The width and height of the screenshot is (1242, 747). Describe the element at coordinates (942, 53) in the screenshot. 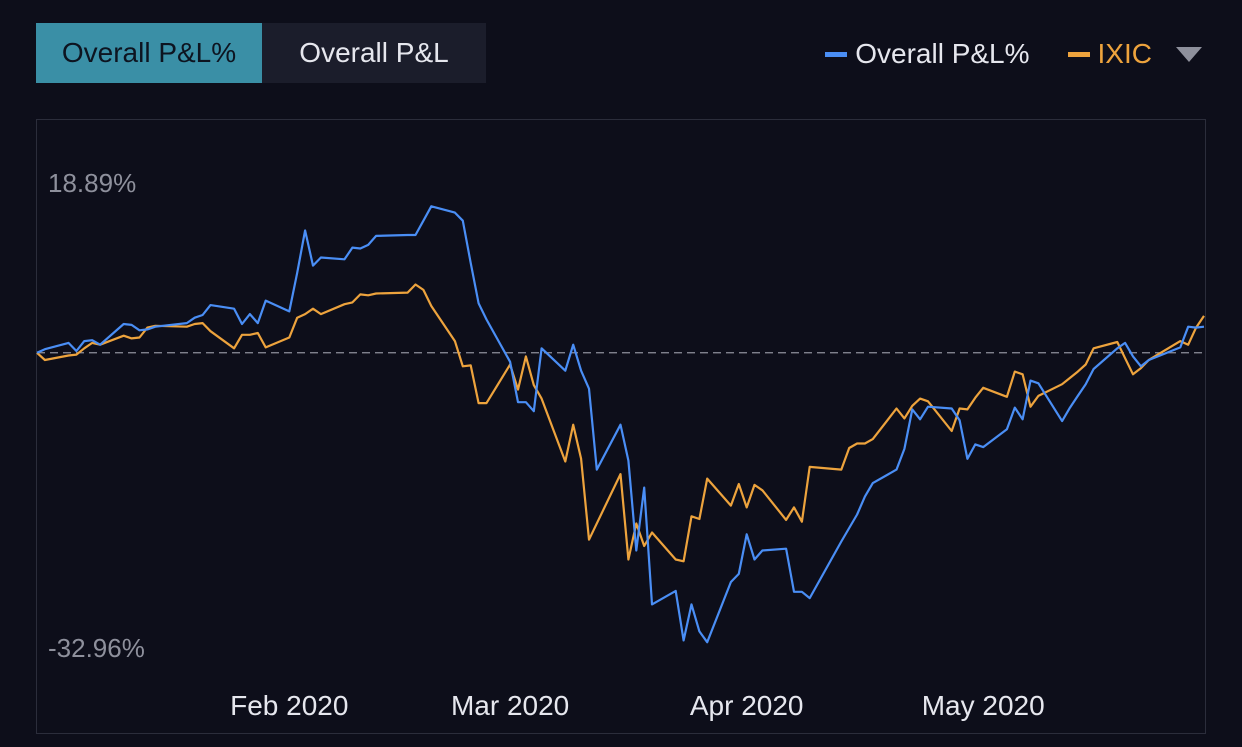

I see `legend-label-overall-pl-percent: Overall P&L%` at that location.